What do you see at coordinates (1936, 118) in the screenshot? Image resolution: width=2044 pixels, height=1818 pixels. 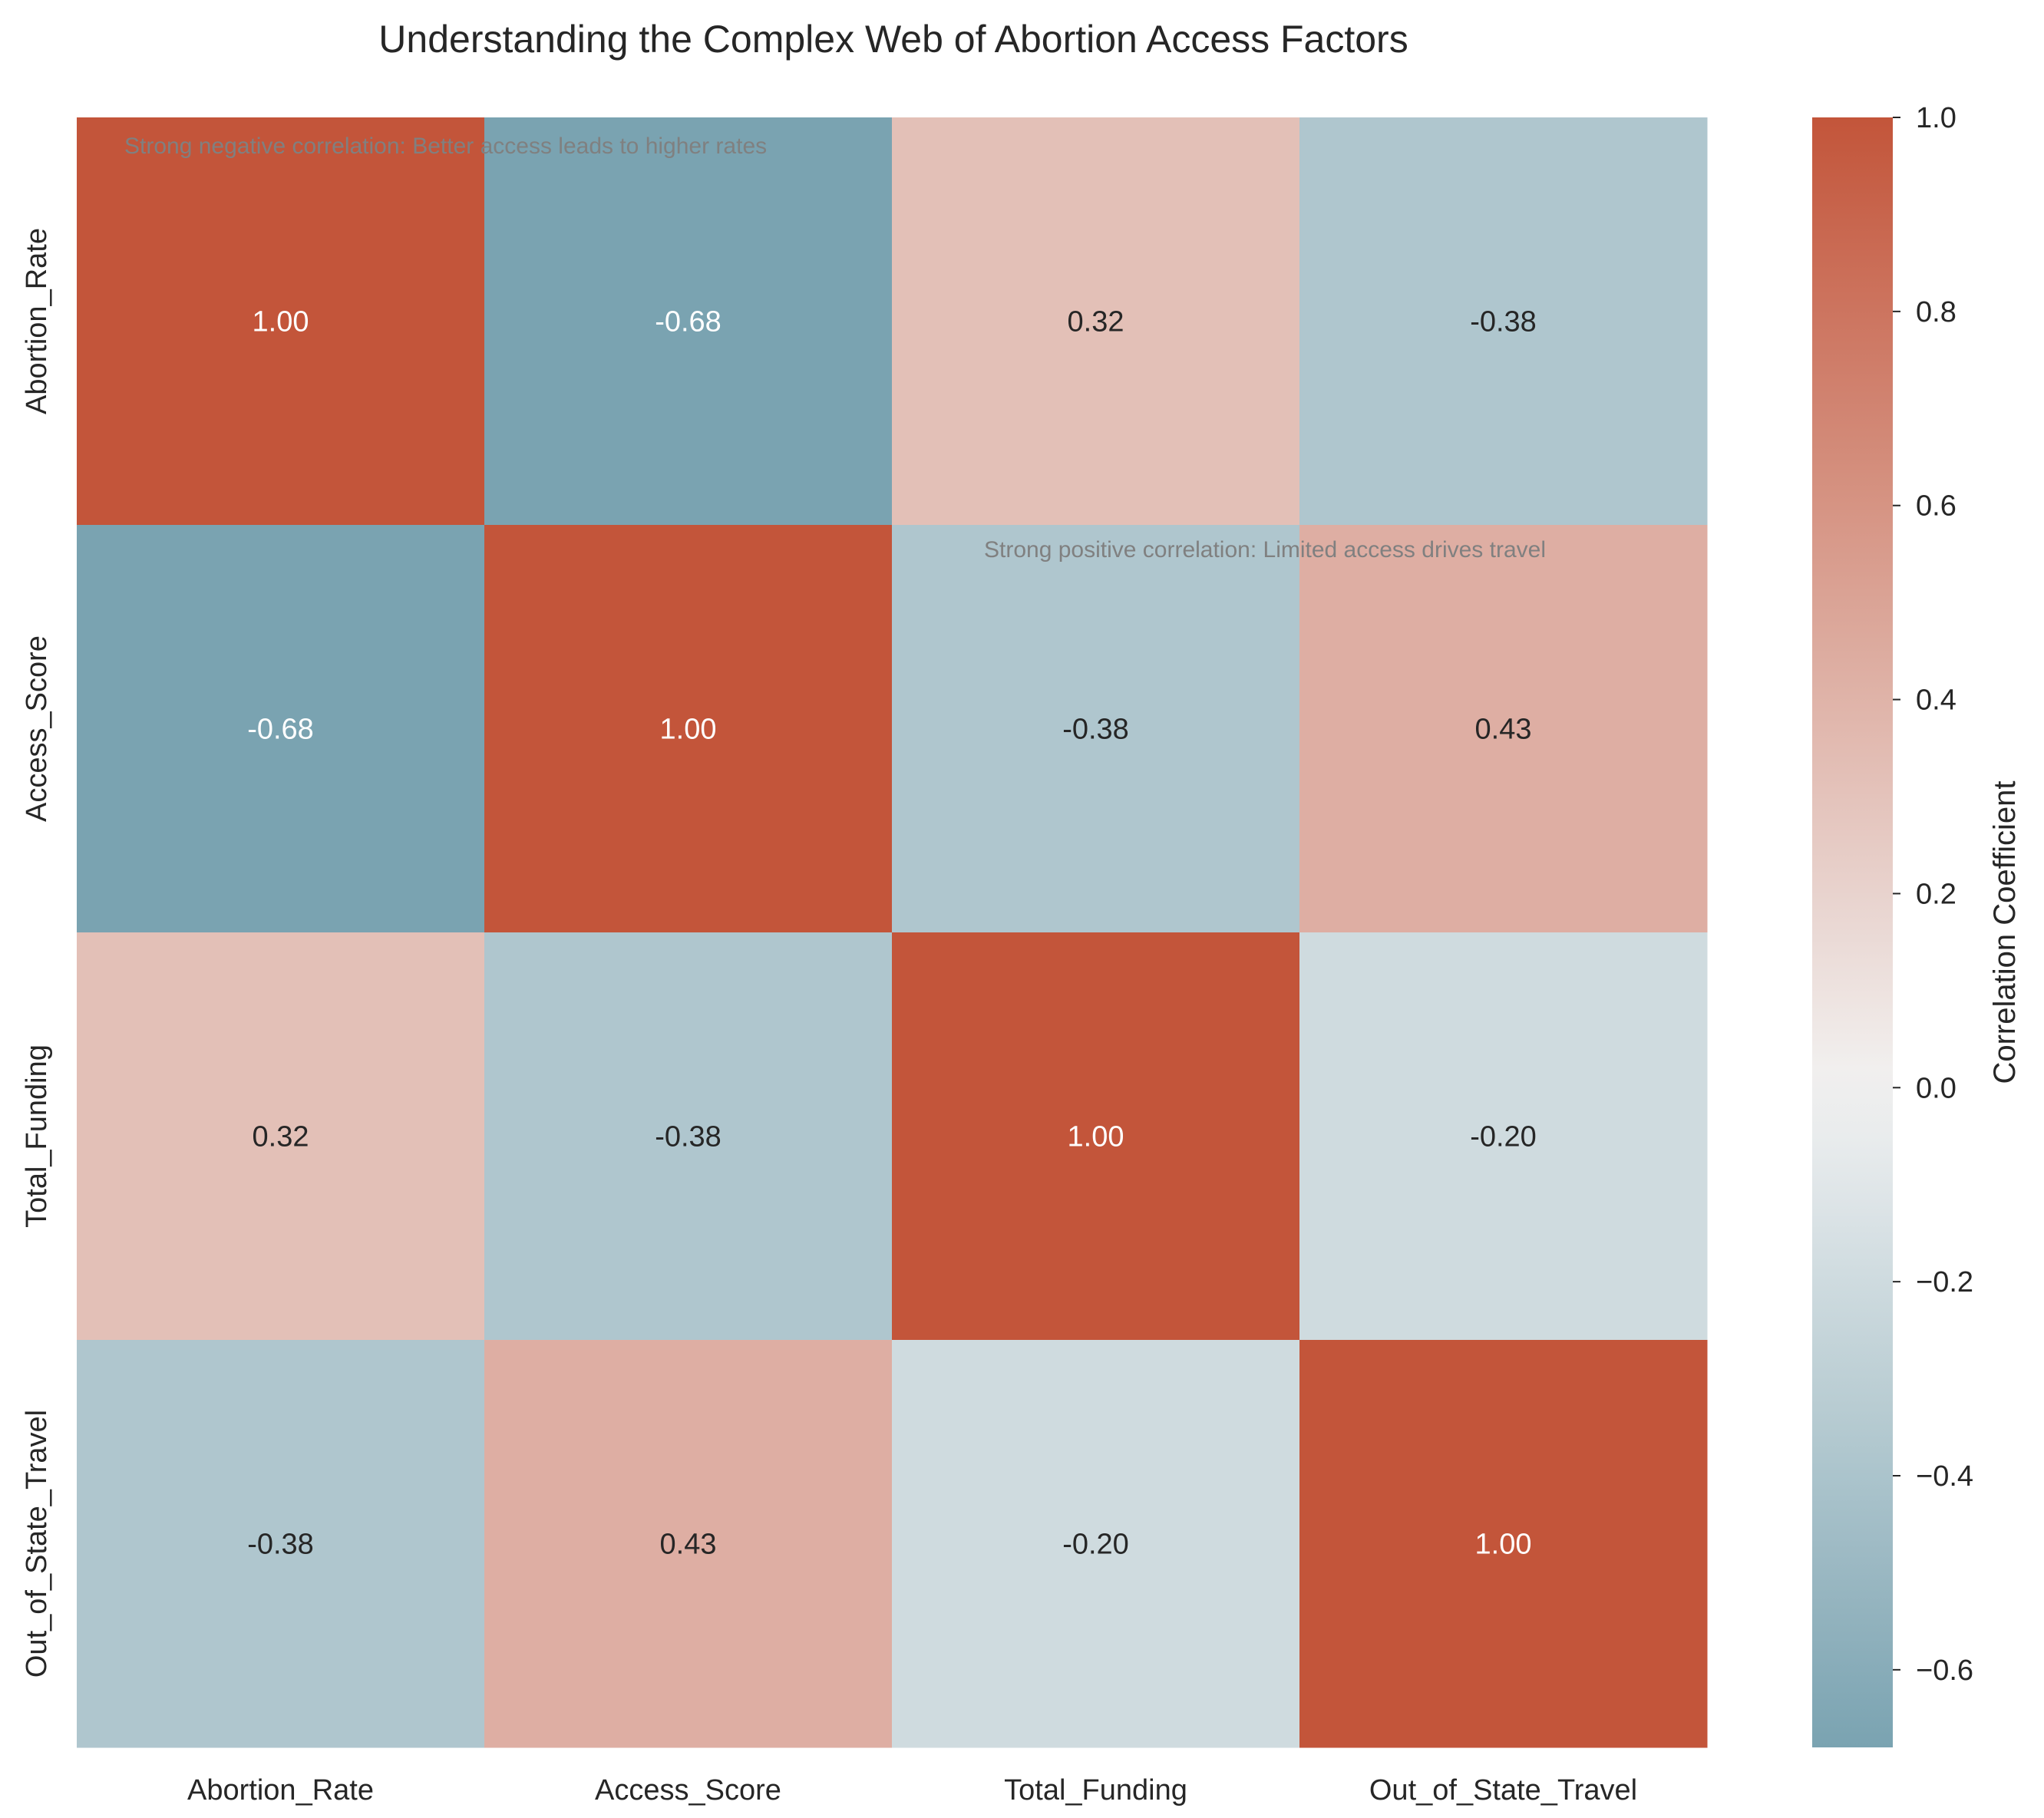 I see `colorbar-tick-label: 1.0` at bounding box center [1936, 118].